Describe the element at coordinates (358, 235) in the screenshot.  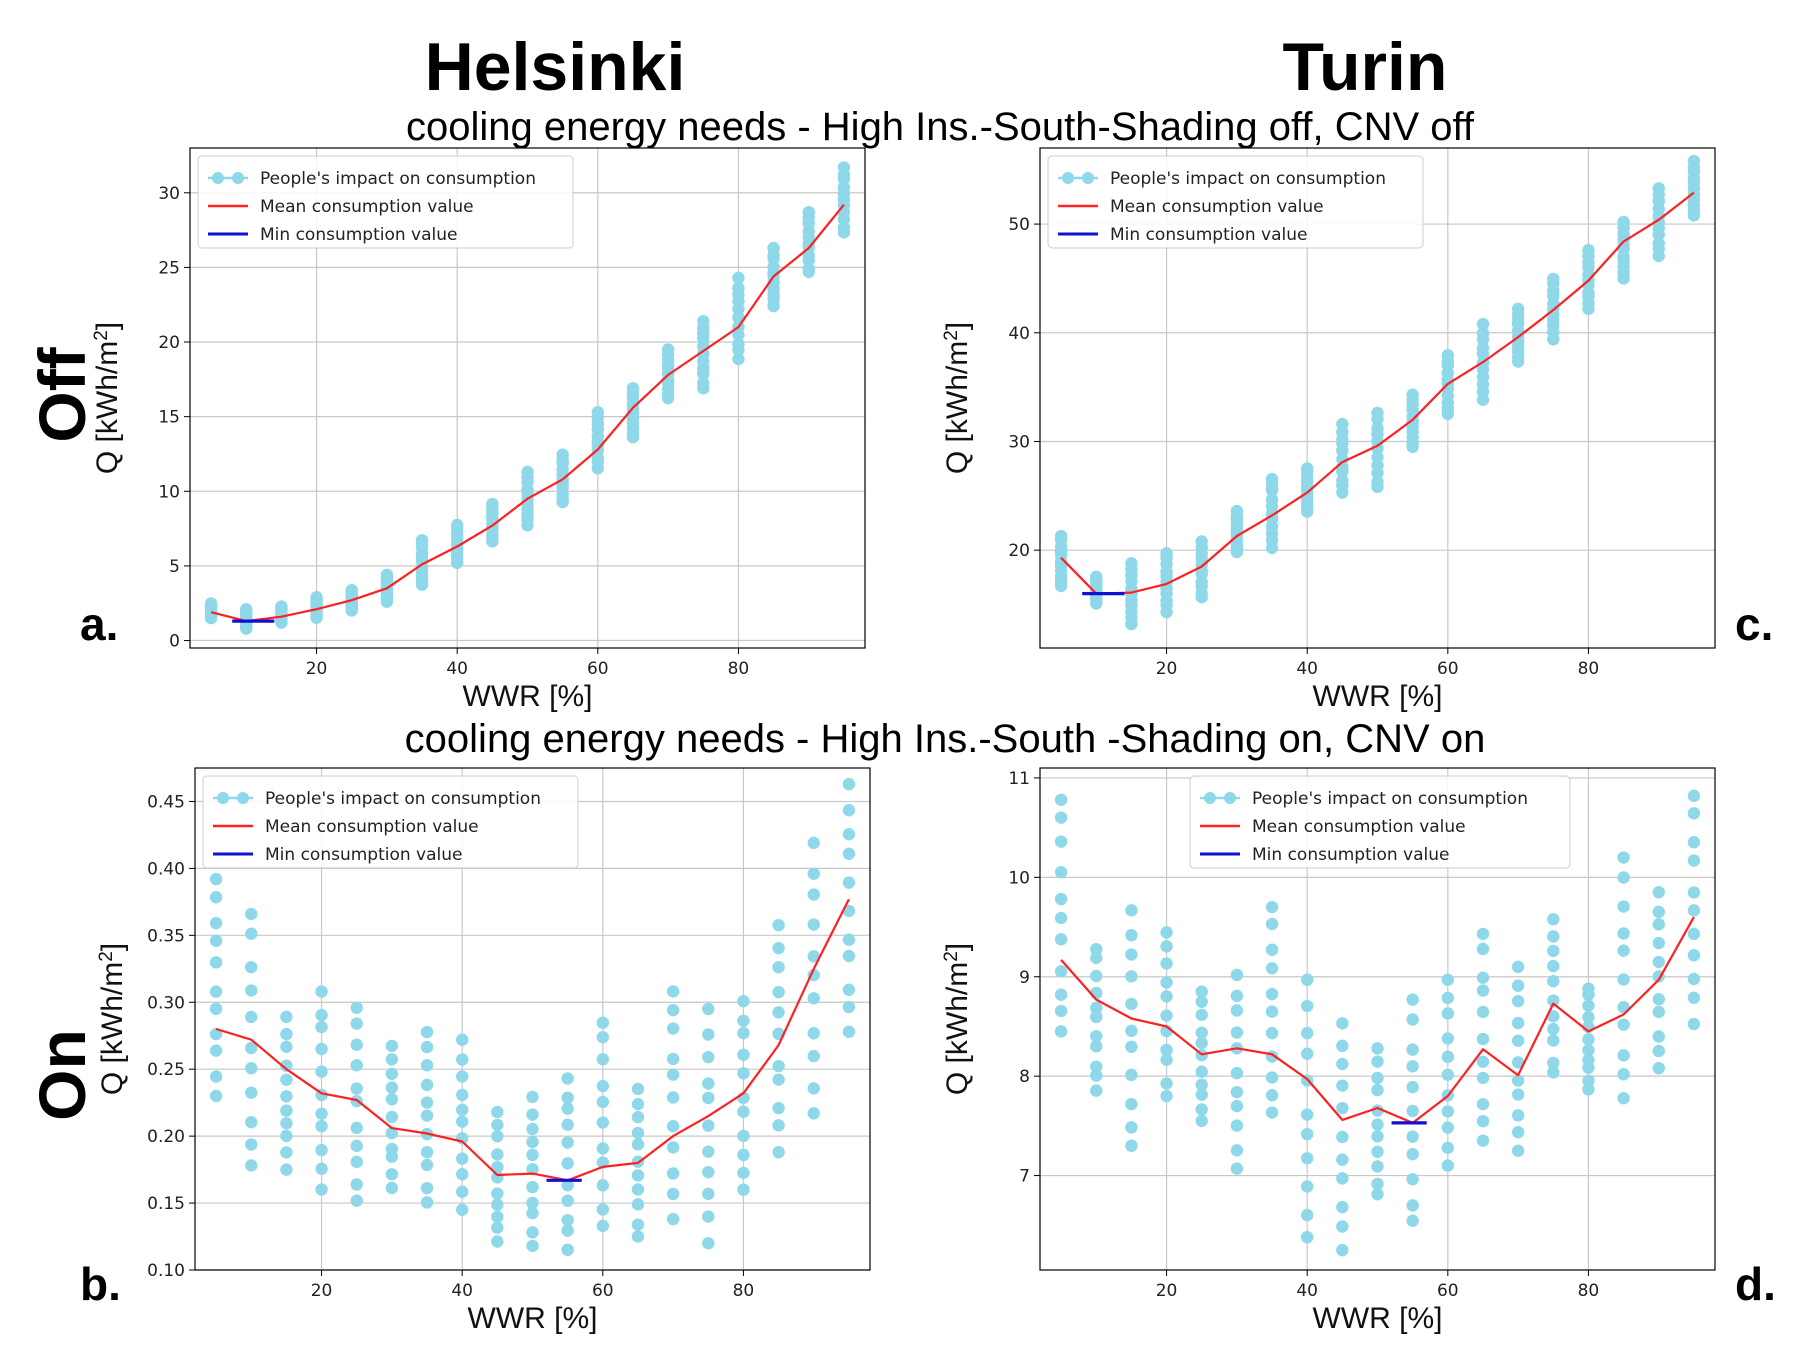
I see `legend-entry: Min consumption value` at that location.